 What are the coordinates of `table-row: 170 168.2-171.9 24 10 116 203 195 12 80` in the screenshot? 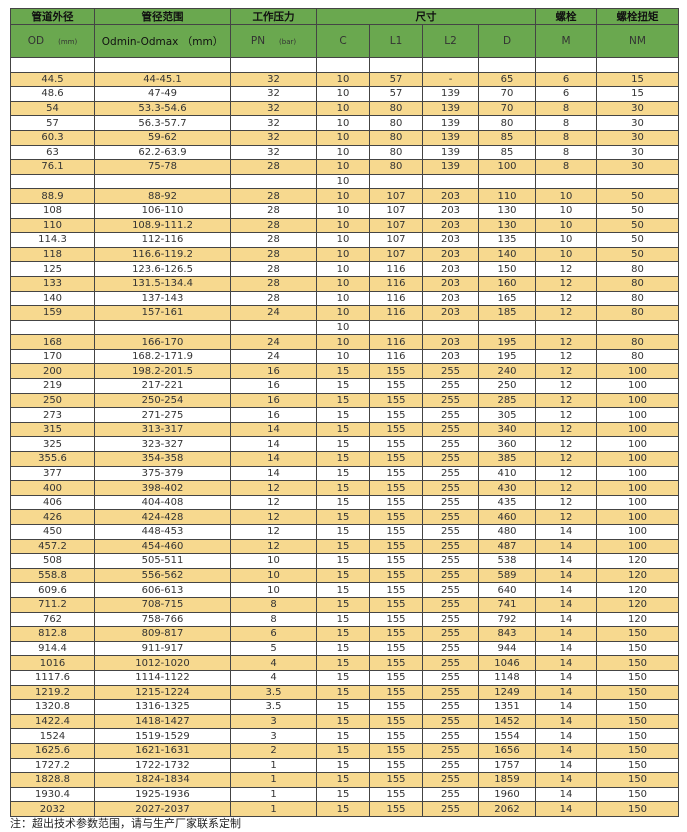 It's located at (344, 356).